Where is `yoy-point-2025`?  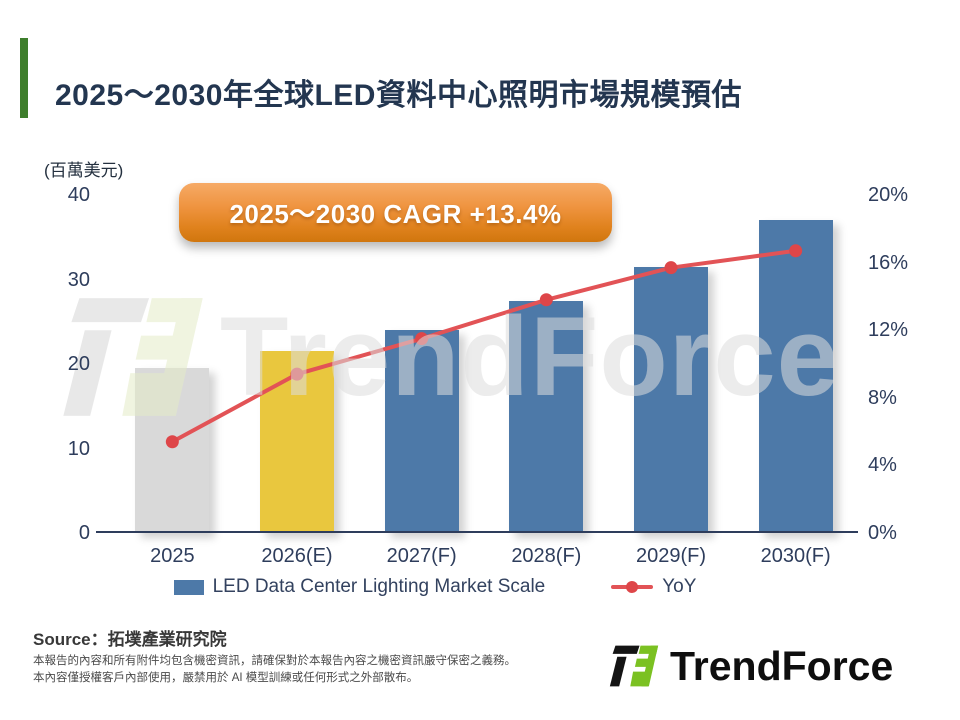 yoy-point-2025 is located at coordinates (172, 442).